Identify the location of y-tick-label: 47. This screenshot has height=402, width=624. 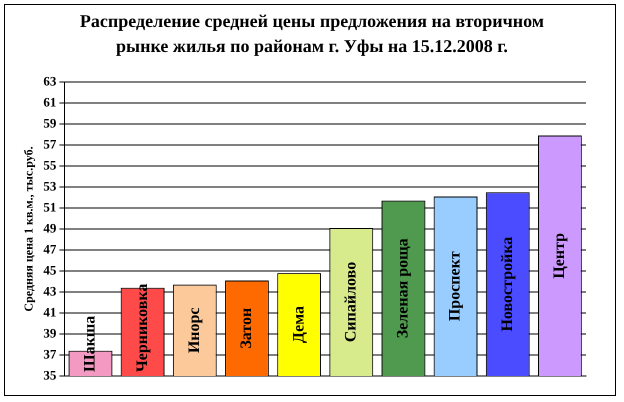
(50, 248).